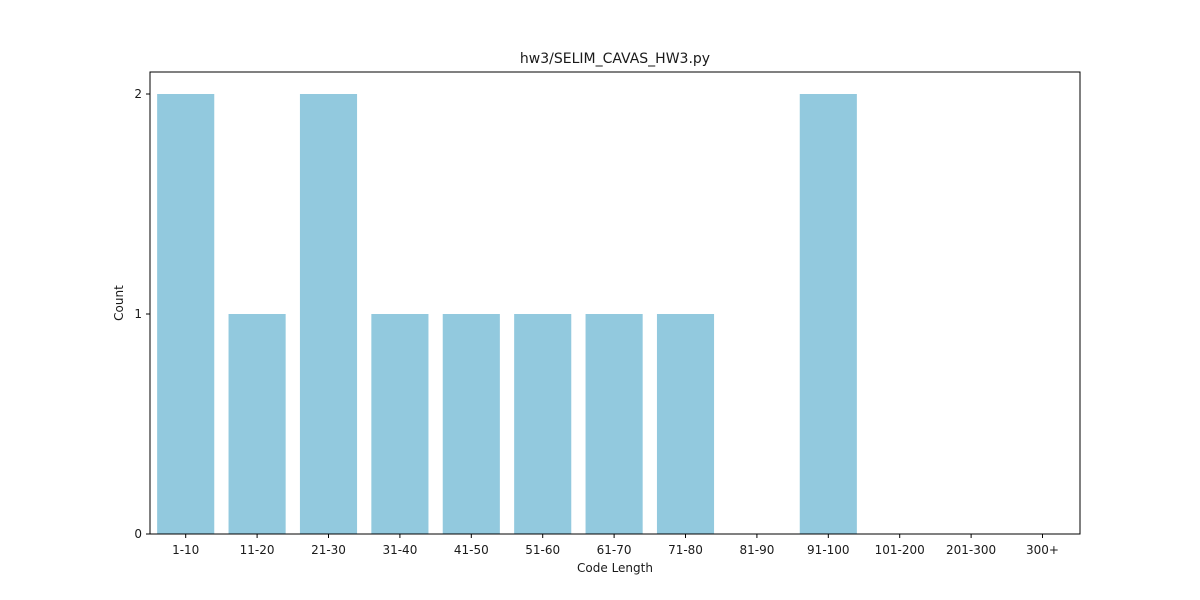 The height and width of the screenshot is (600, 1200). I want to click on x-tick-label: 61-70, so click(614, 550).